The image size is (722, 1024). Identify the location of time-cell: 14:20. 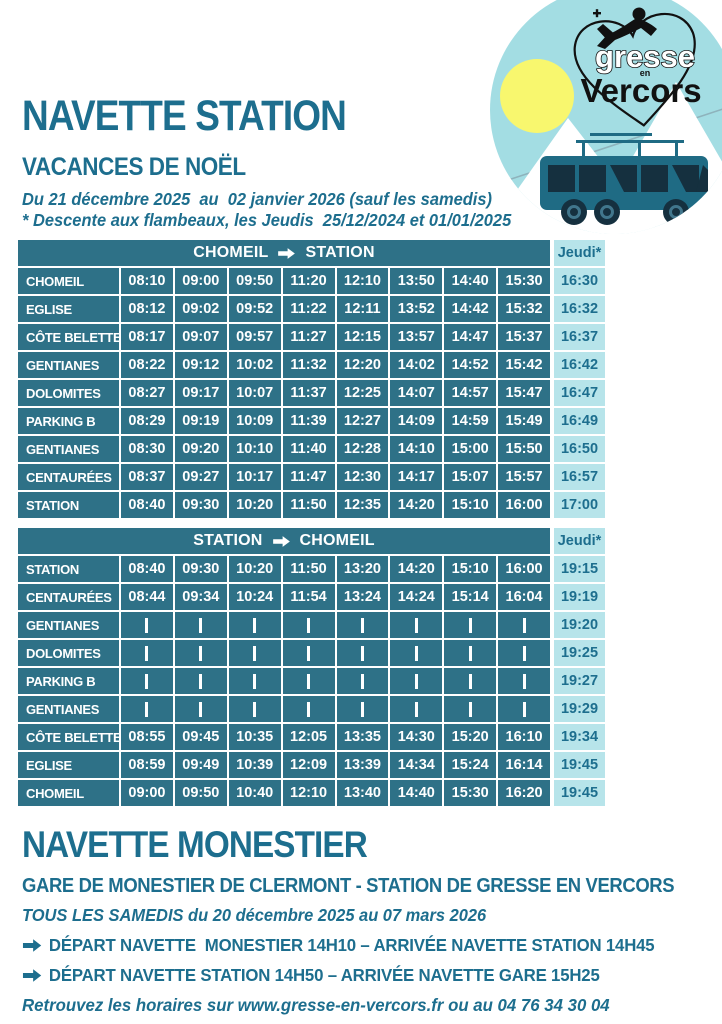
(416, 505).